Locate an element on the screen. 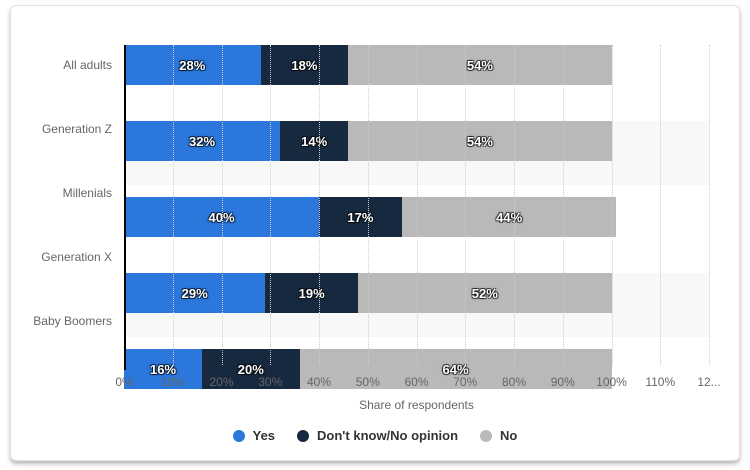 This screenshot has height=470, width=750. legend-item-yes: Yes is located at coordinates (254, 435).